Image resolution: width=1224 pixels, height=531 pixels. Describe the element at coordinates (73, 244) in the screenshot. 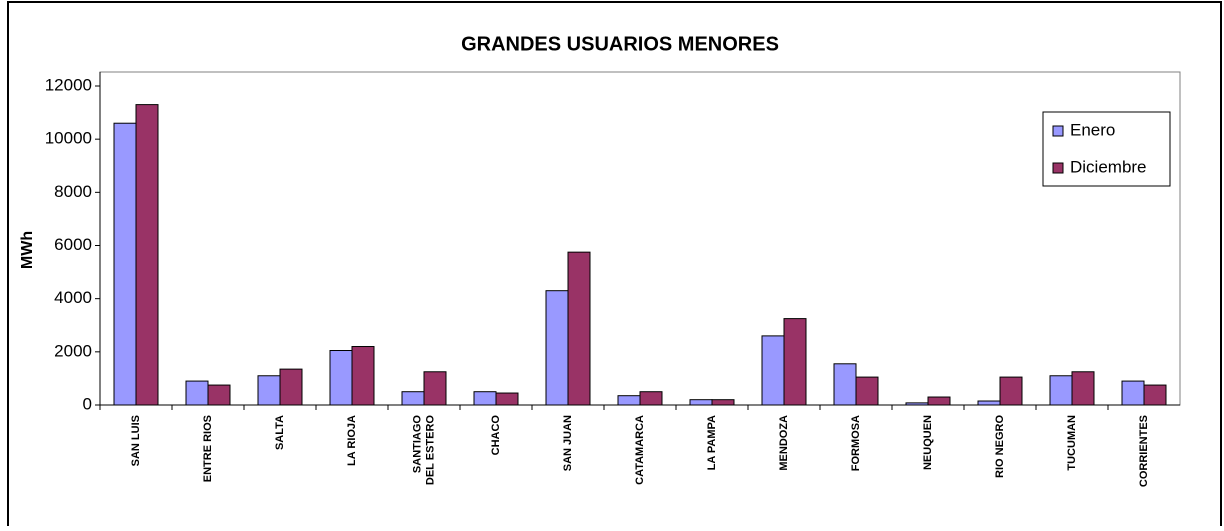

I see `y-tick-label: 6000` at that location.